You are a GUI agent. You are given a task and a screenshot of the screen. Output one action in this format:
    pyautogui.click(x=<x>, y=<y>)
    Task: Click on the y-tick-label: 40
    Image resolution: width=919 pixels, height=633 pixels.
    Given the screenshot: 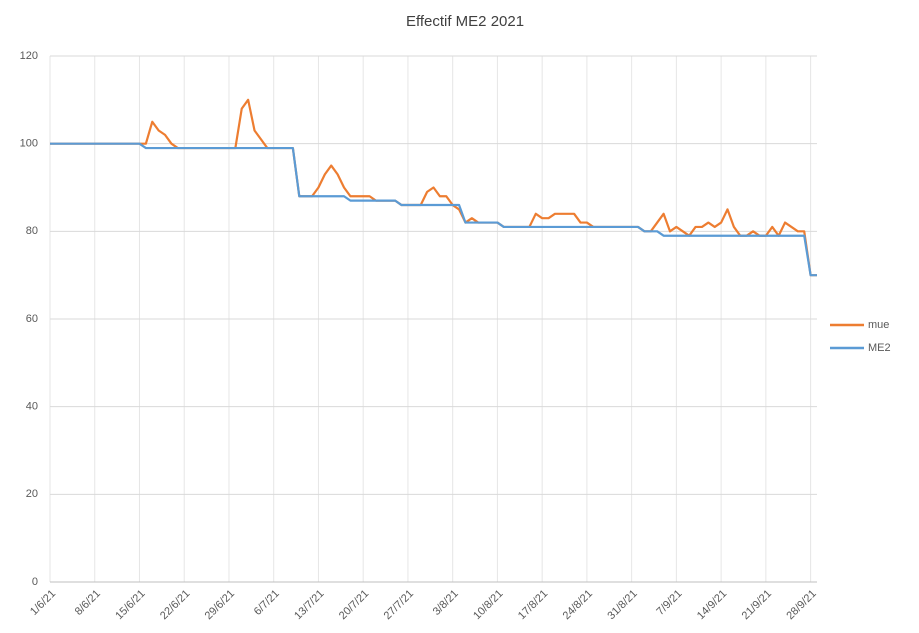 What is the action you would take?
    pyautogui.click(x=32, y=407)
    